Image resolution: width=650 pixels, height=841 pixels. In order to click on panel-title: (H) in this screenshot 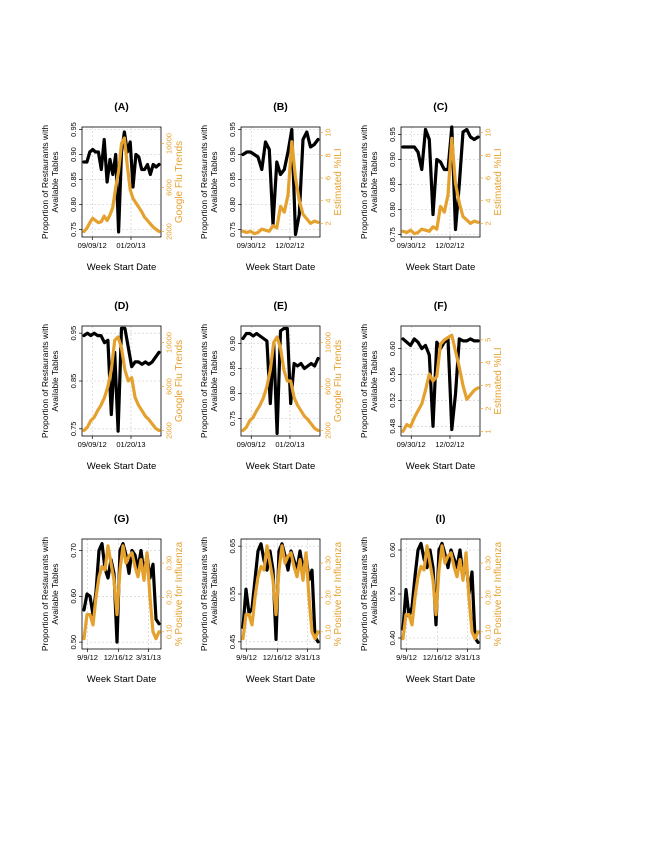, I will do `click(280, 519)`.